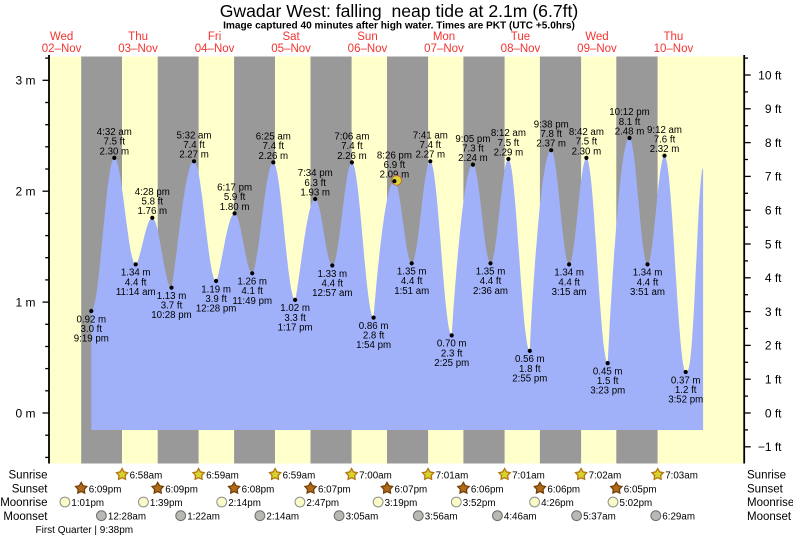 The image size is (793, 538). What do you see at coordinates (127, 517) in the screenshot?
I see `svg-text: 12:28am` at bounding box center [127, 517].